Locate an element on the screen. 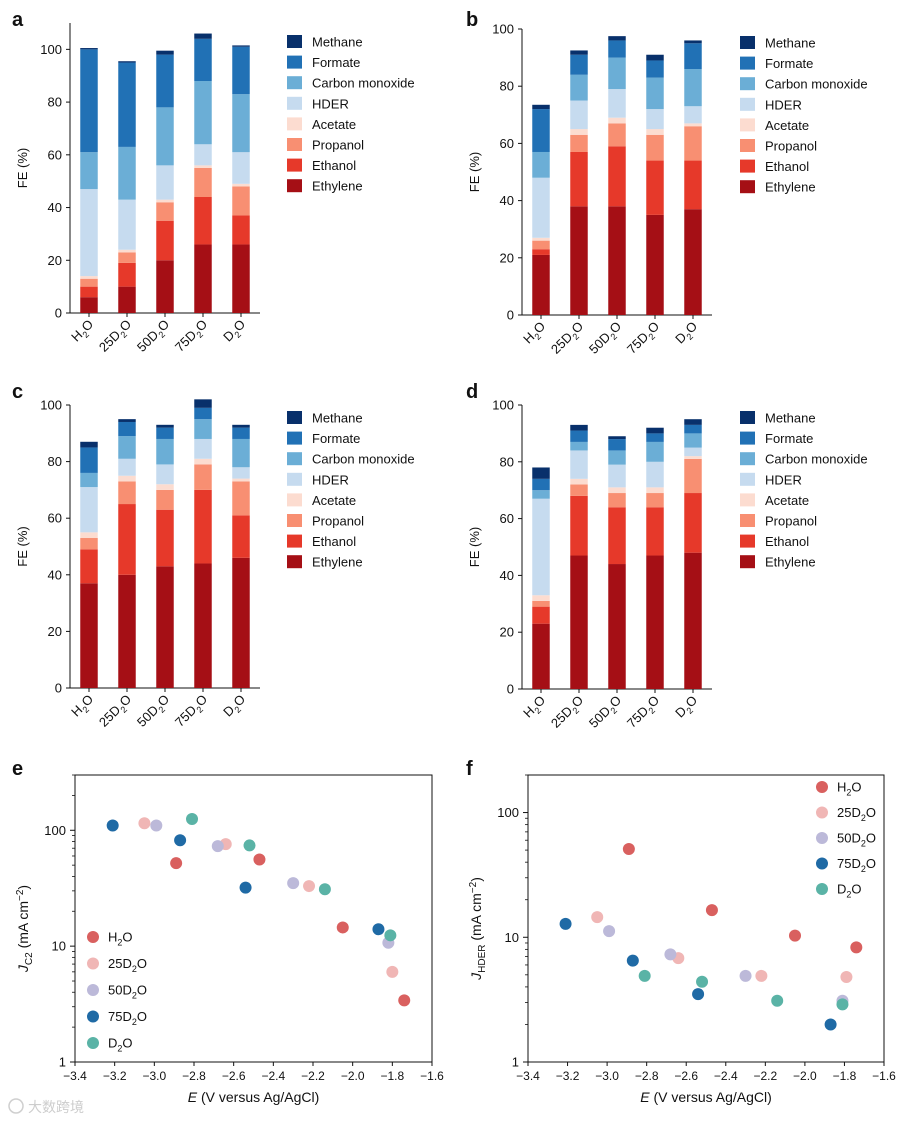  panel-label-a: a is located at coordinates (18, 20).